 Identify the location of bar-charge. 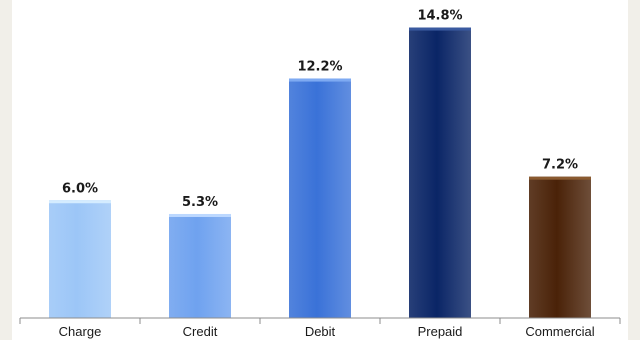
(80, 259).